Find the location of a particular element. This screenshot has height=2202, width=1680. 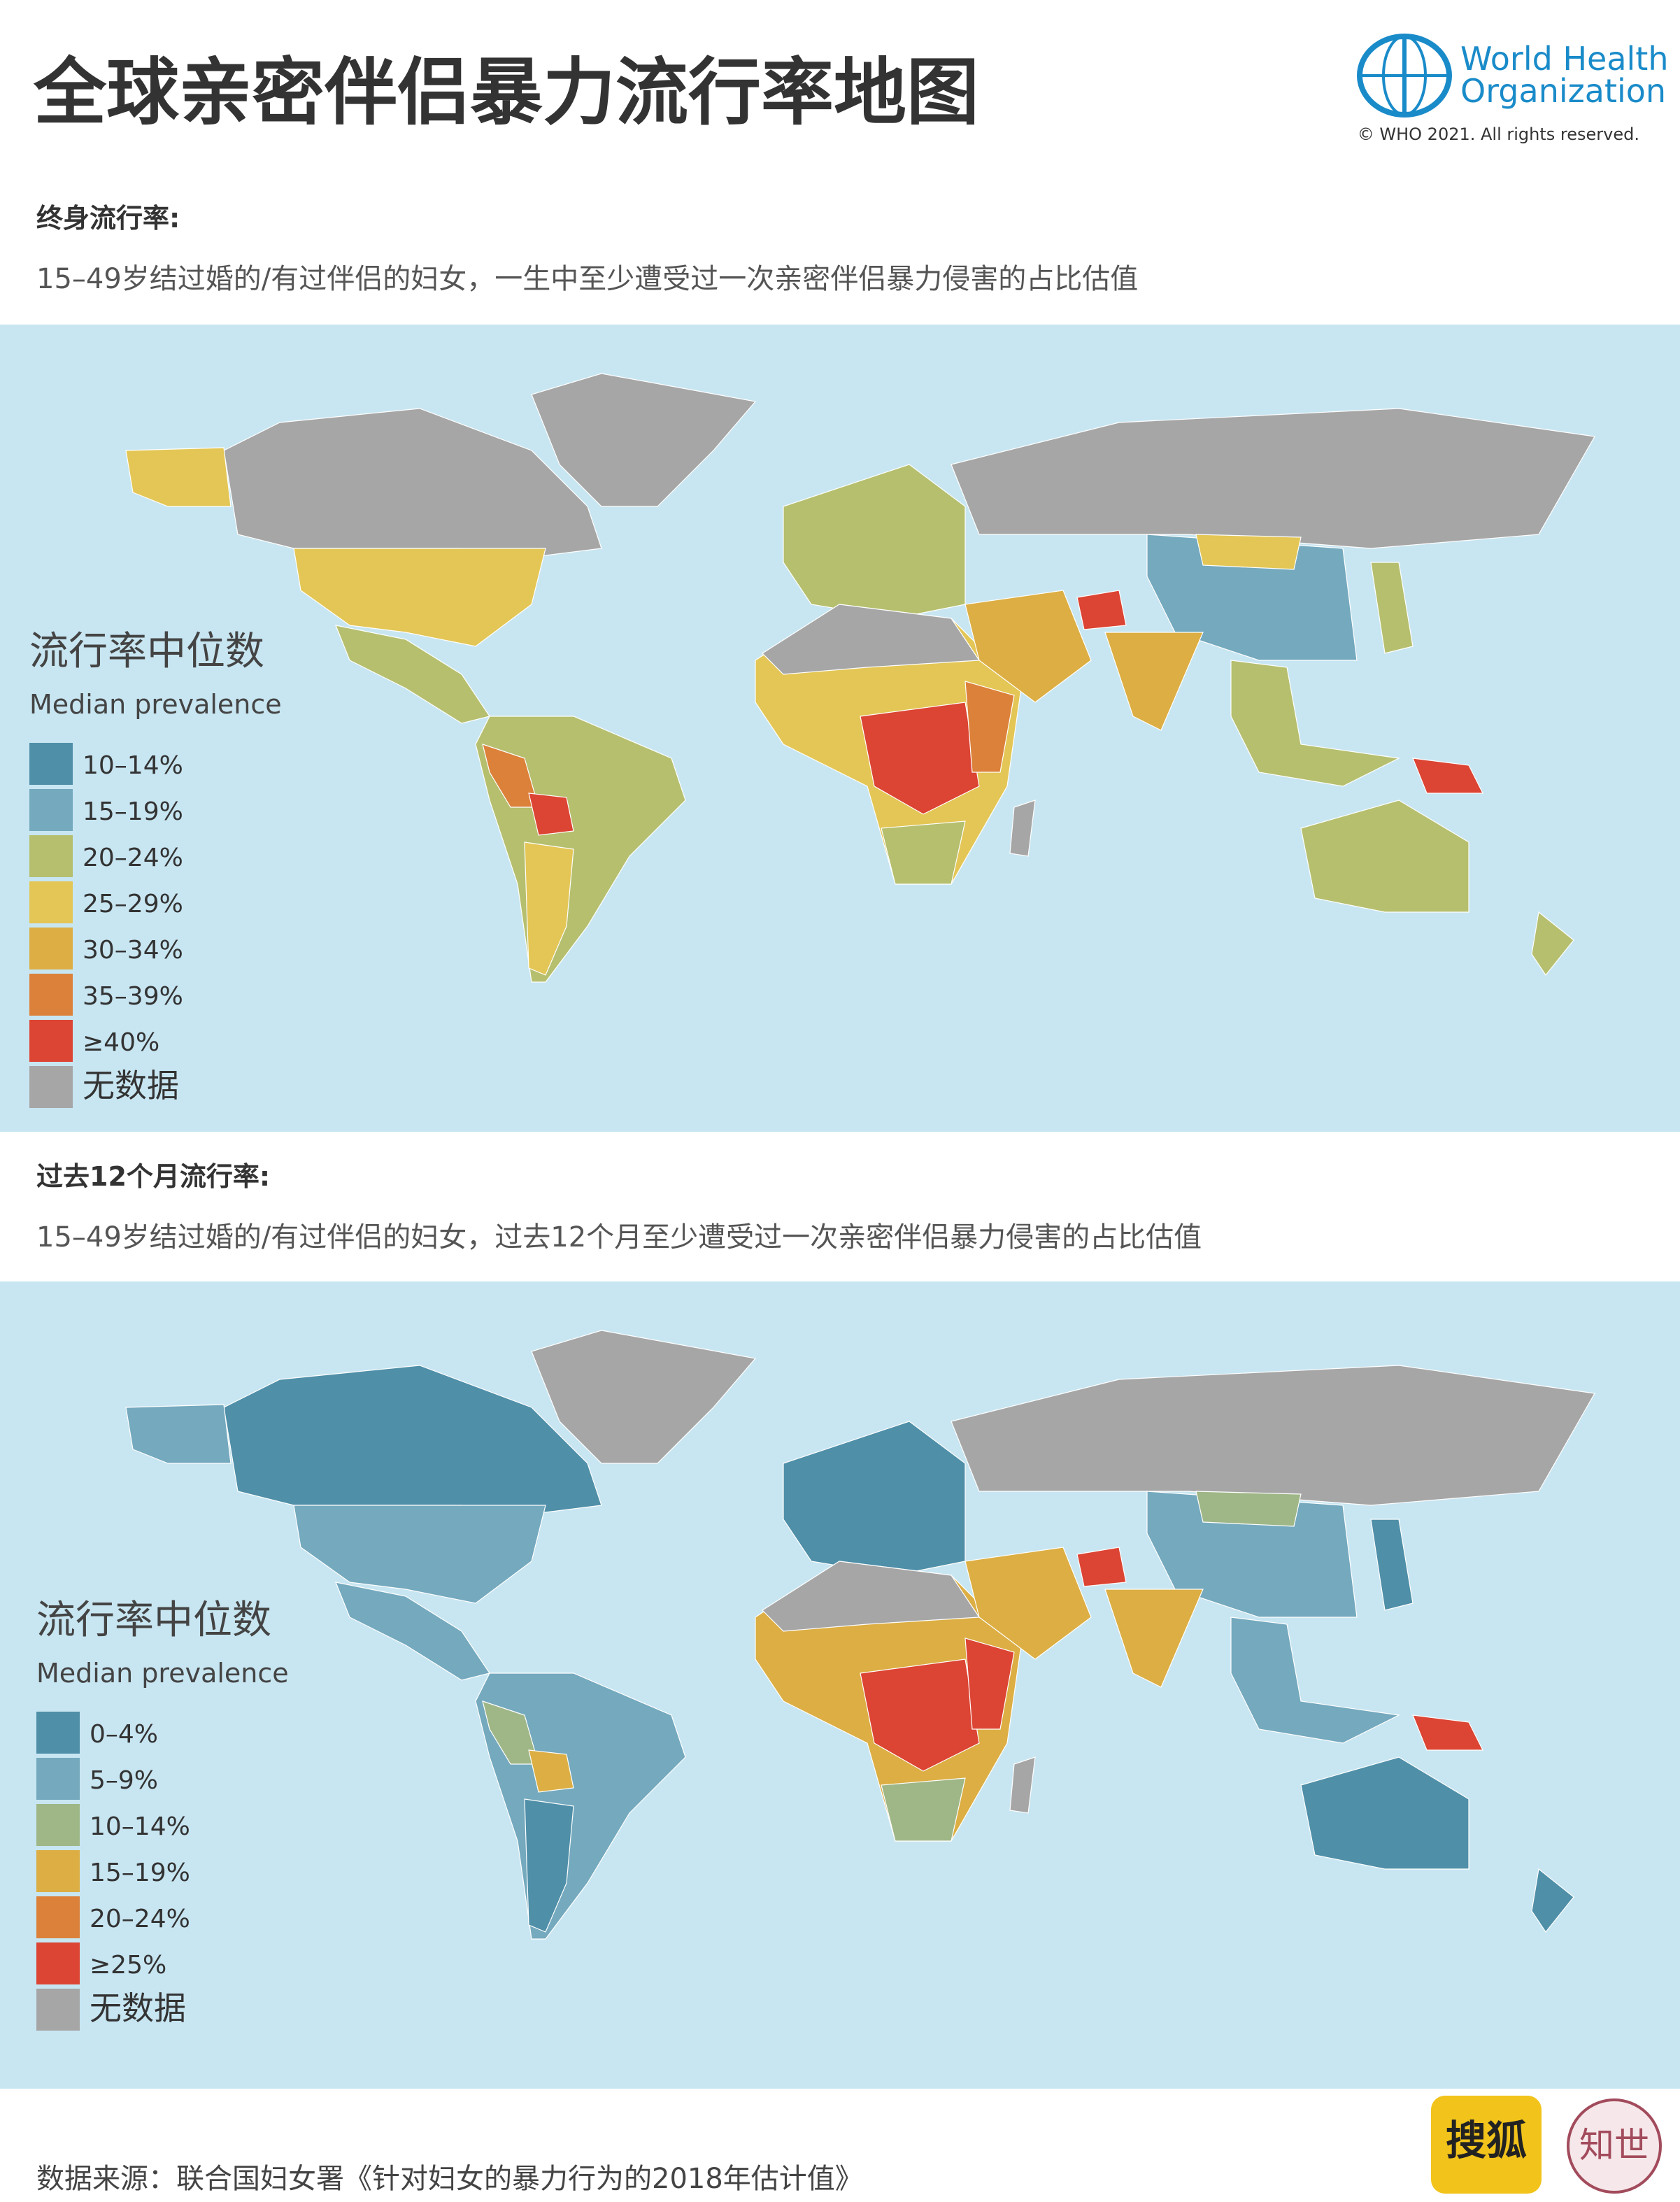

legend-label: 30–34% is located at coordinates (133, 950).